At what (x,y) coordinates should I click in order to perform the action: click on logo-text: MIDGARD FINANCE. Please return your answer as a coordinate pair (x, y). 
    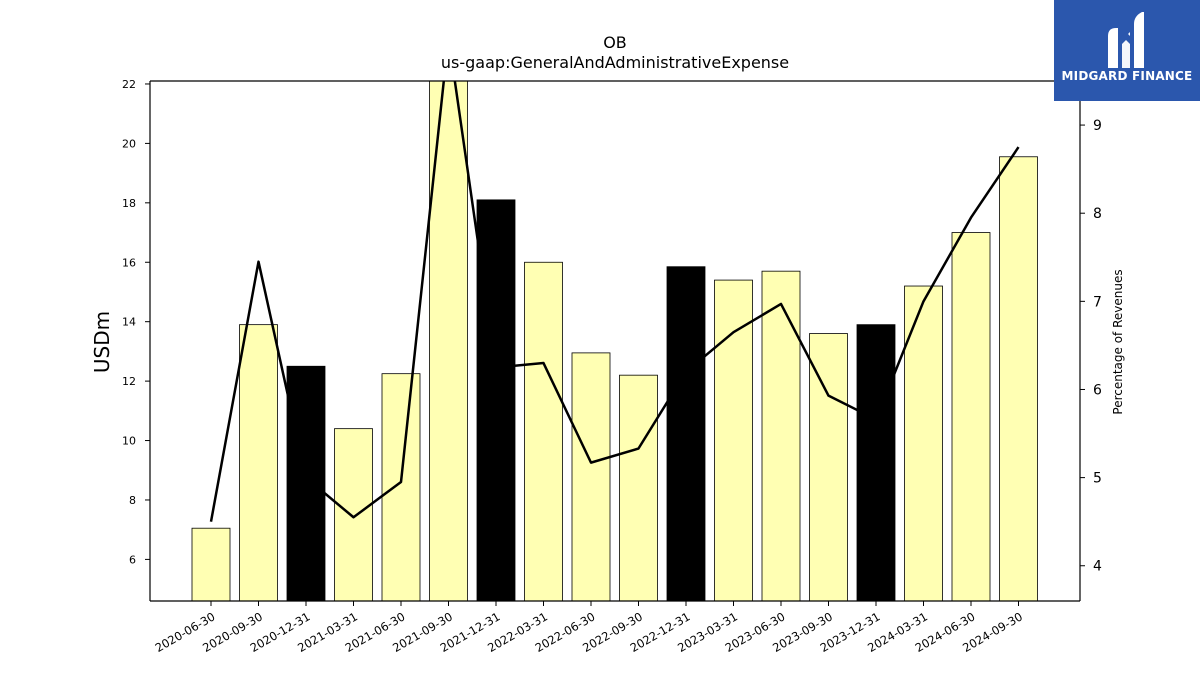
    Looking at the image, I should click on (1127, 76).